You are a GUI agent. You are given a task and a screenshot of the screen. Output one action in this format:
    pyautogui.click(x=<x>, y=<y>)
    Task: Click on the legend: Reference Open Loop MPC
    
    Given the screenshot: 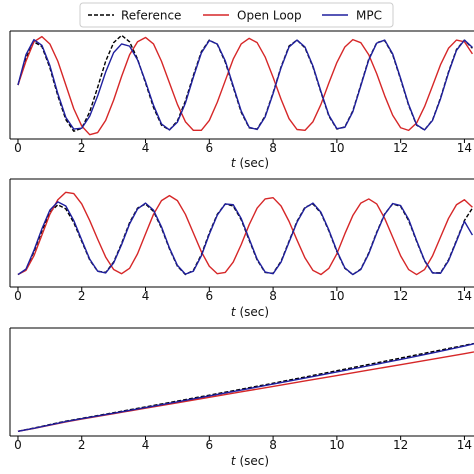 What is the action you would take?
    pyautogui.click(x=236, y=15)
    